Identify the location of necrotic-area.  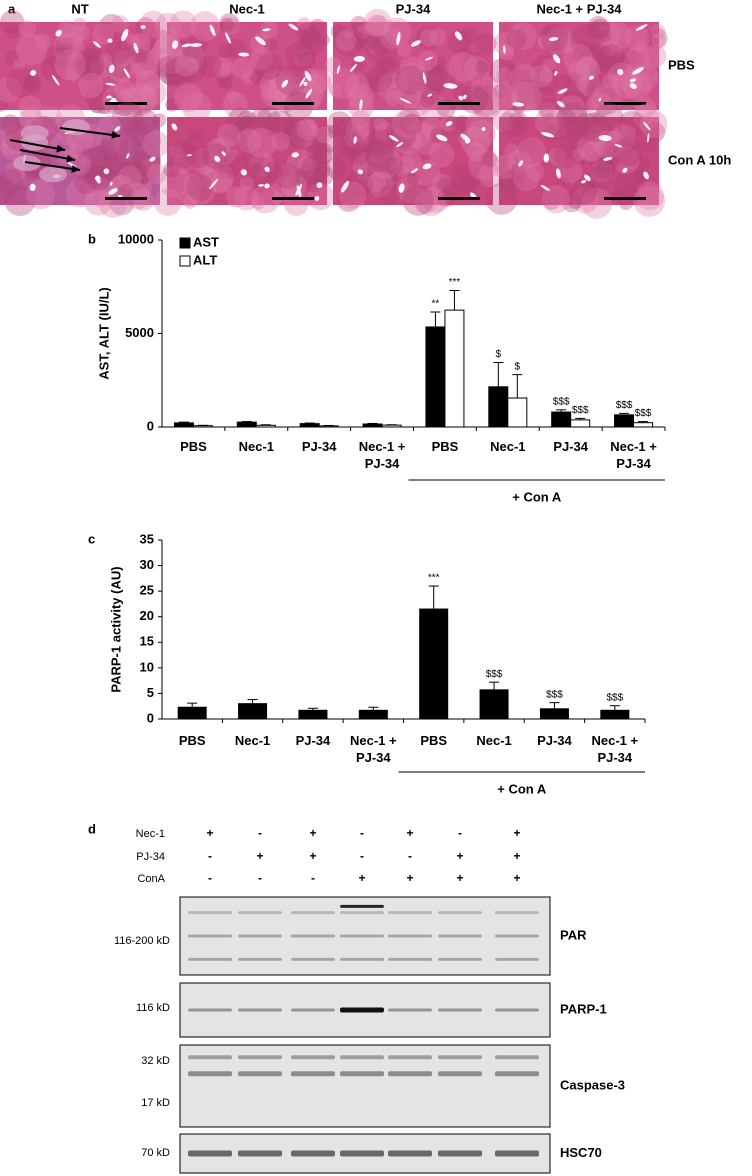
(53, 174).